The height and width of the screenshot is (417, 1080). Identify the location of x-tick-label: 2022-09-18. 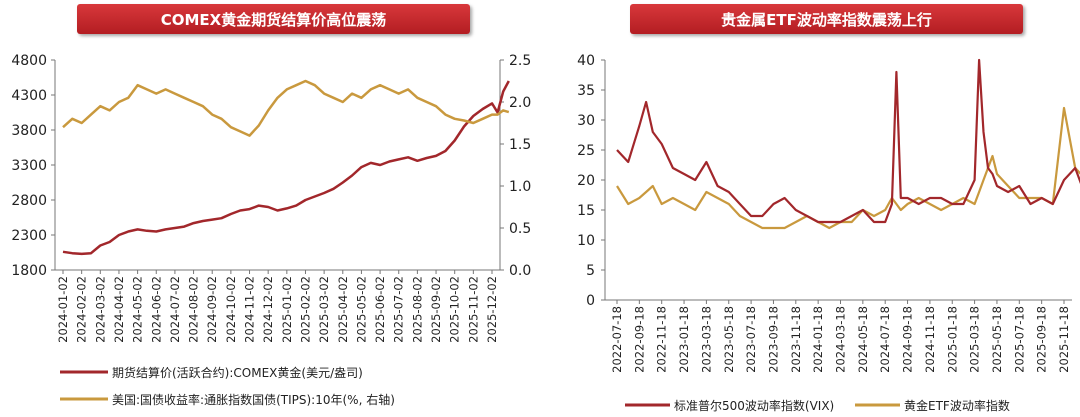
(639, 339).